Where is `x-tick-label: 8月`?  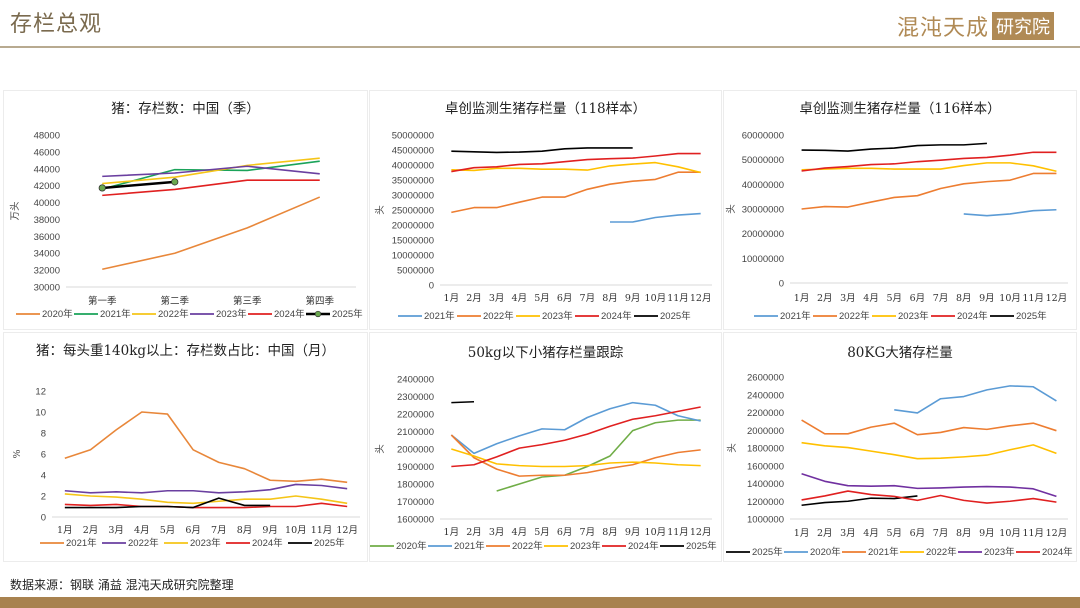 x-tick-label: 8月 is located at coordinates (964, 533).